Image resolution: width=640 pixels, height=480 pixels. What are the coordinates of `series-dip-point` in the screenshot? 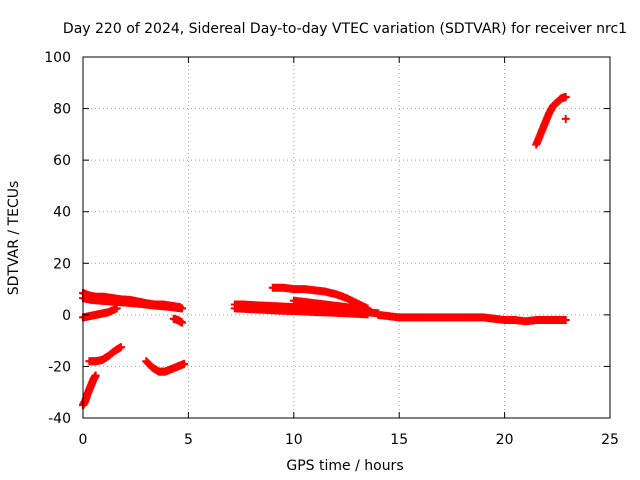 It's located at (178, 320).